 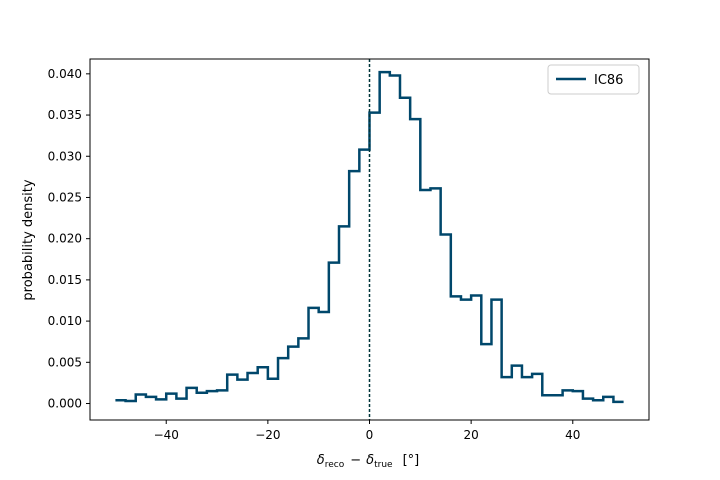 I want to click on y-tick-label: 0.025, so click(x=65, y=197).